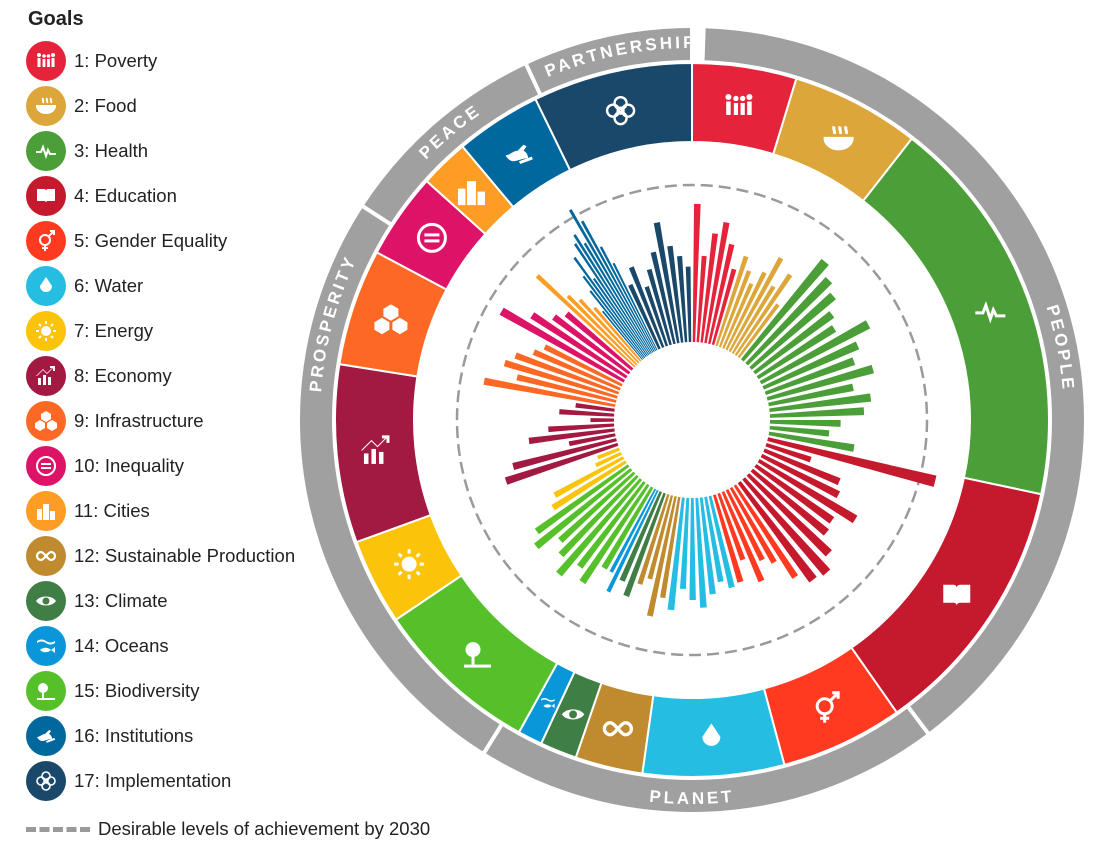 This screenshot has width=1117, height=851. I want to click on legend-item: 3: Health, so click(176, 150).